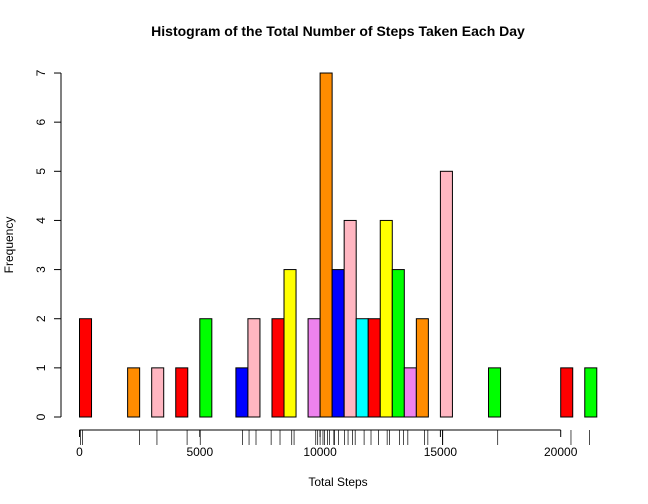 Image resolution: width=648 pixels, height=504 pixels. Describe the element at coordinates (41, 220) in the screenshot. I see `y-tick-label-4: 4` at that location.